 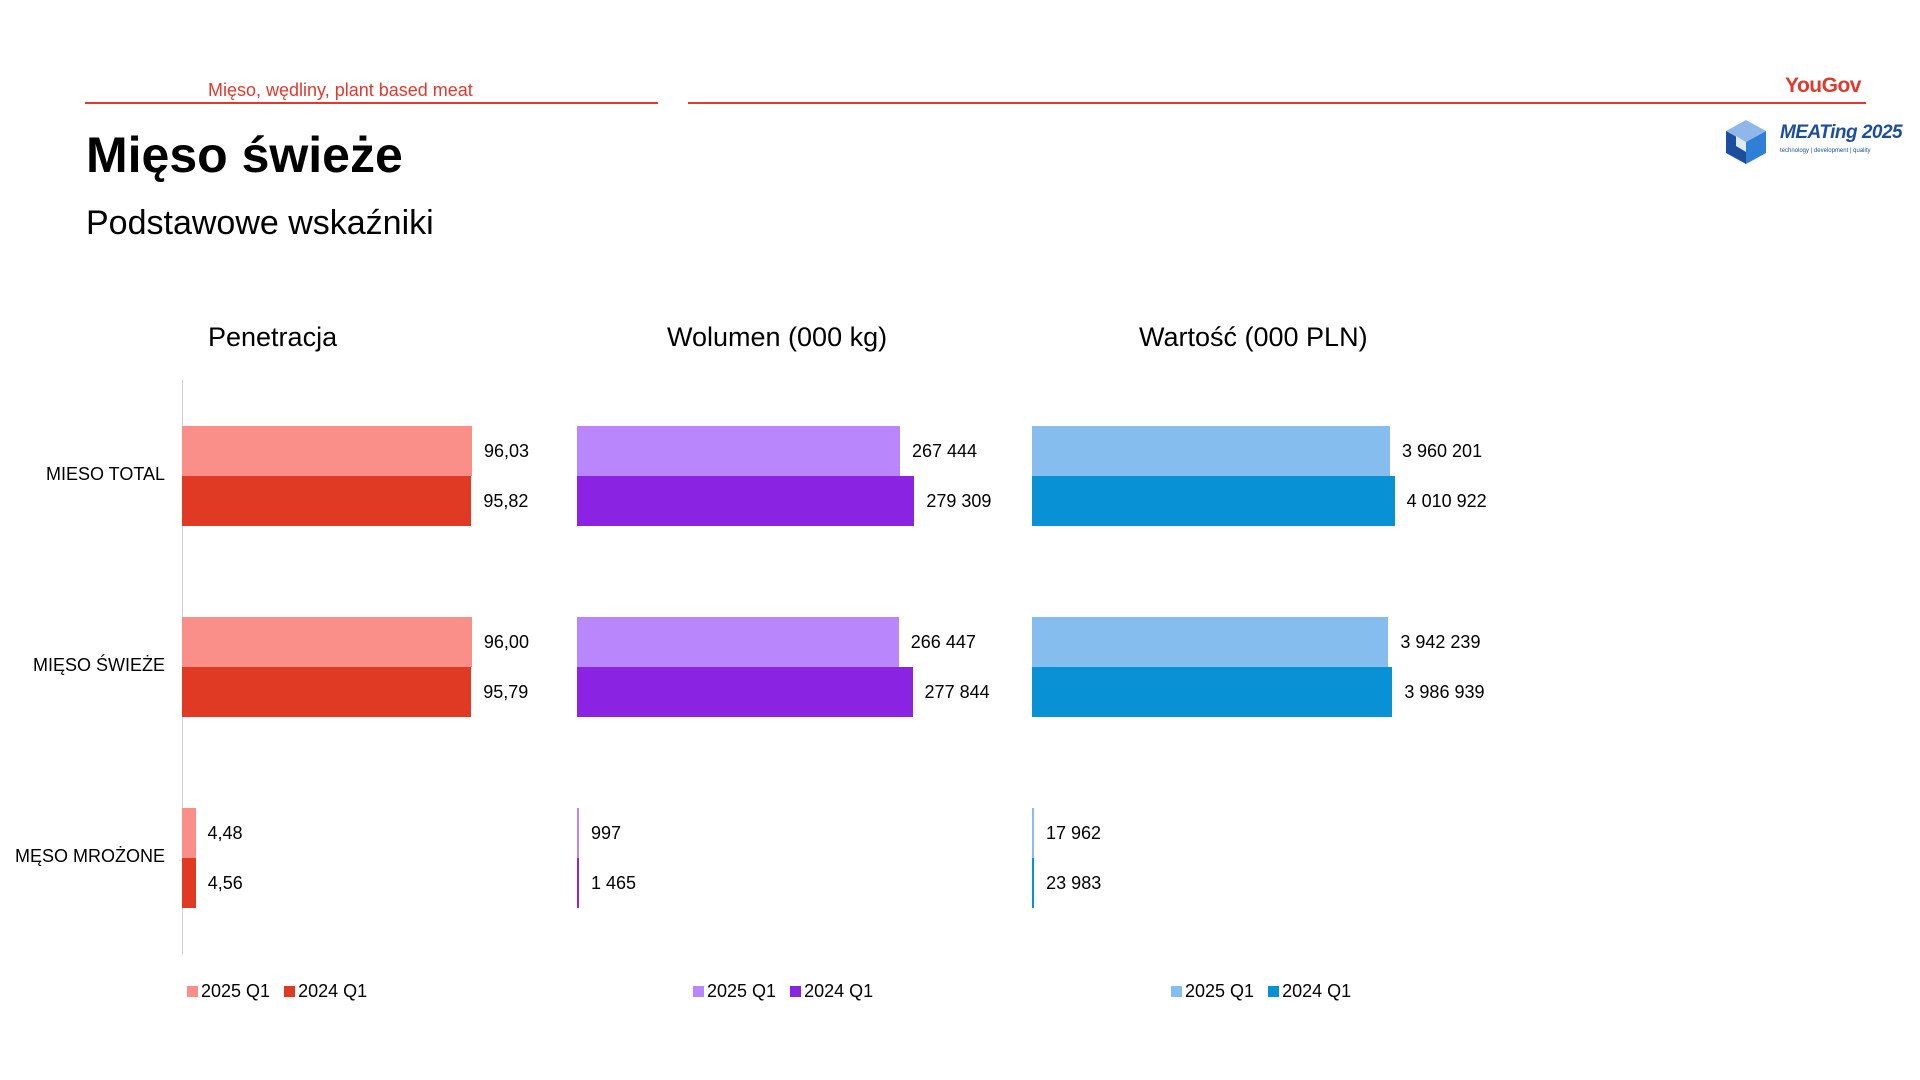 What do you see at coordinates (1440, 642) in the screenshot?
I see `data-label: 3 942 239` at bounding box center [1440, 642].